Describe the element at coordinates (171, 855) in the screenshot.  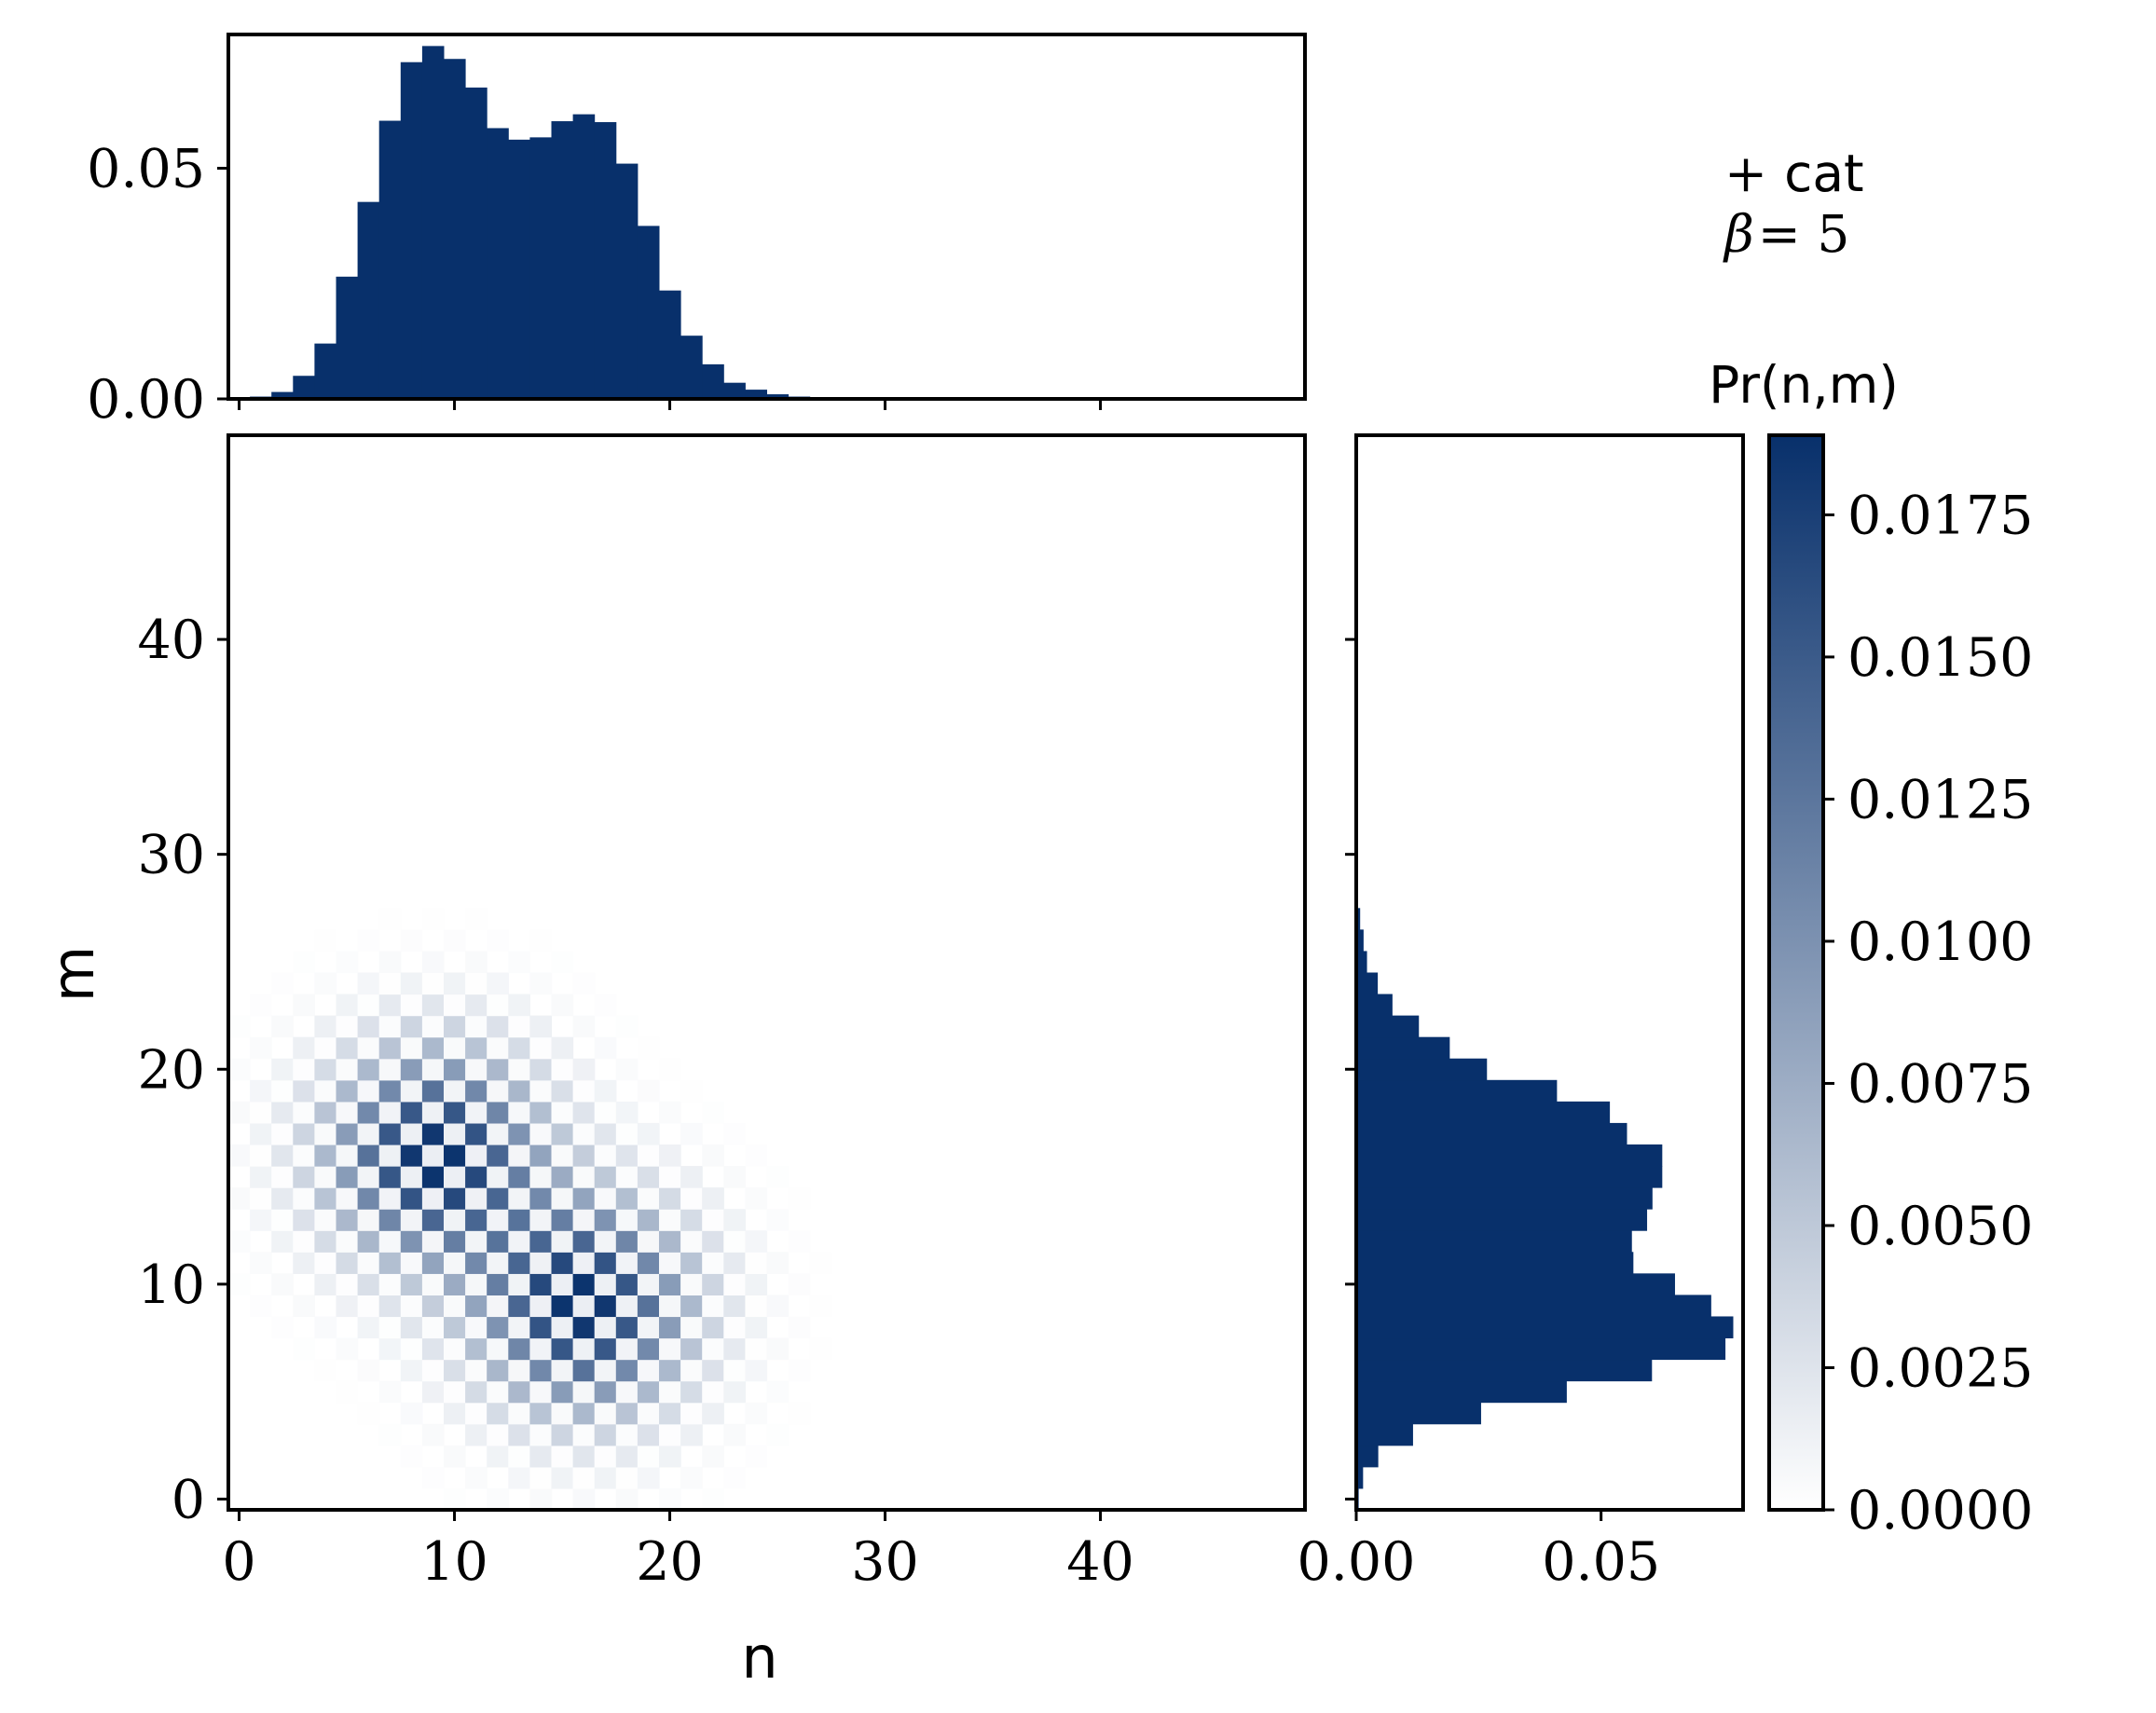
I see `y-tick-label: 30` at that location.